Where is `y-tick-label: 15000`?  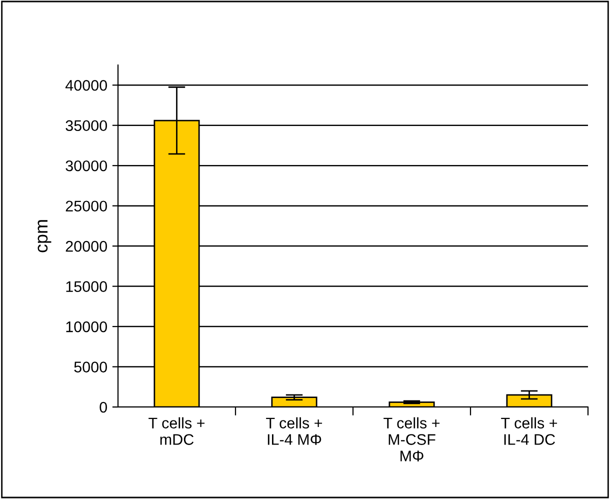
y-tick-label: 15000 is located at coordinates (86, 286).